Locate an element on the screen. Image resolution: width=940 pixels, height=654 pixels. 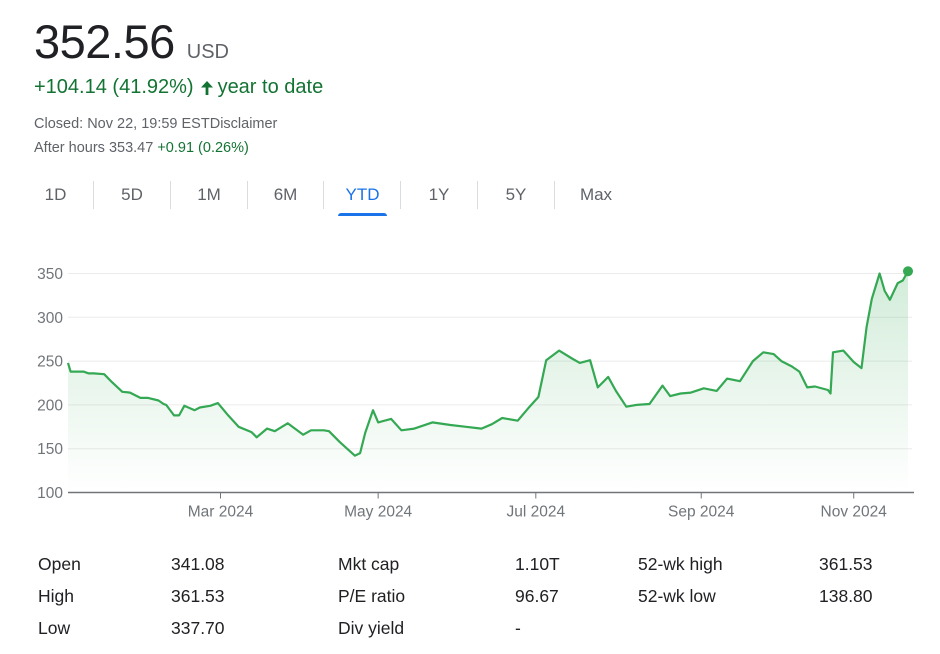
y-tick-label: 250 is located at coordinates (50, 362).